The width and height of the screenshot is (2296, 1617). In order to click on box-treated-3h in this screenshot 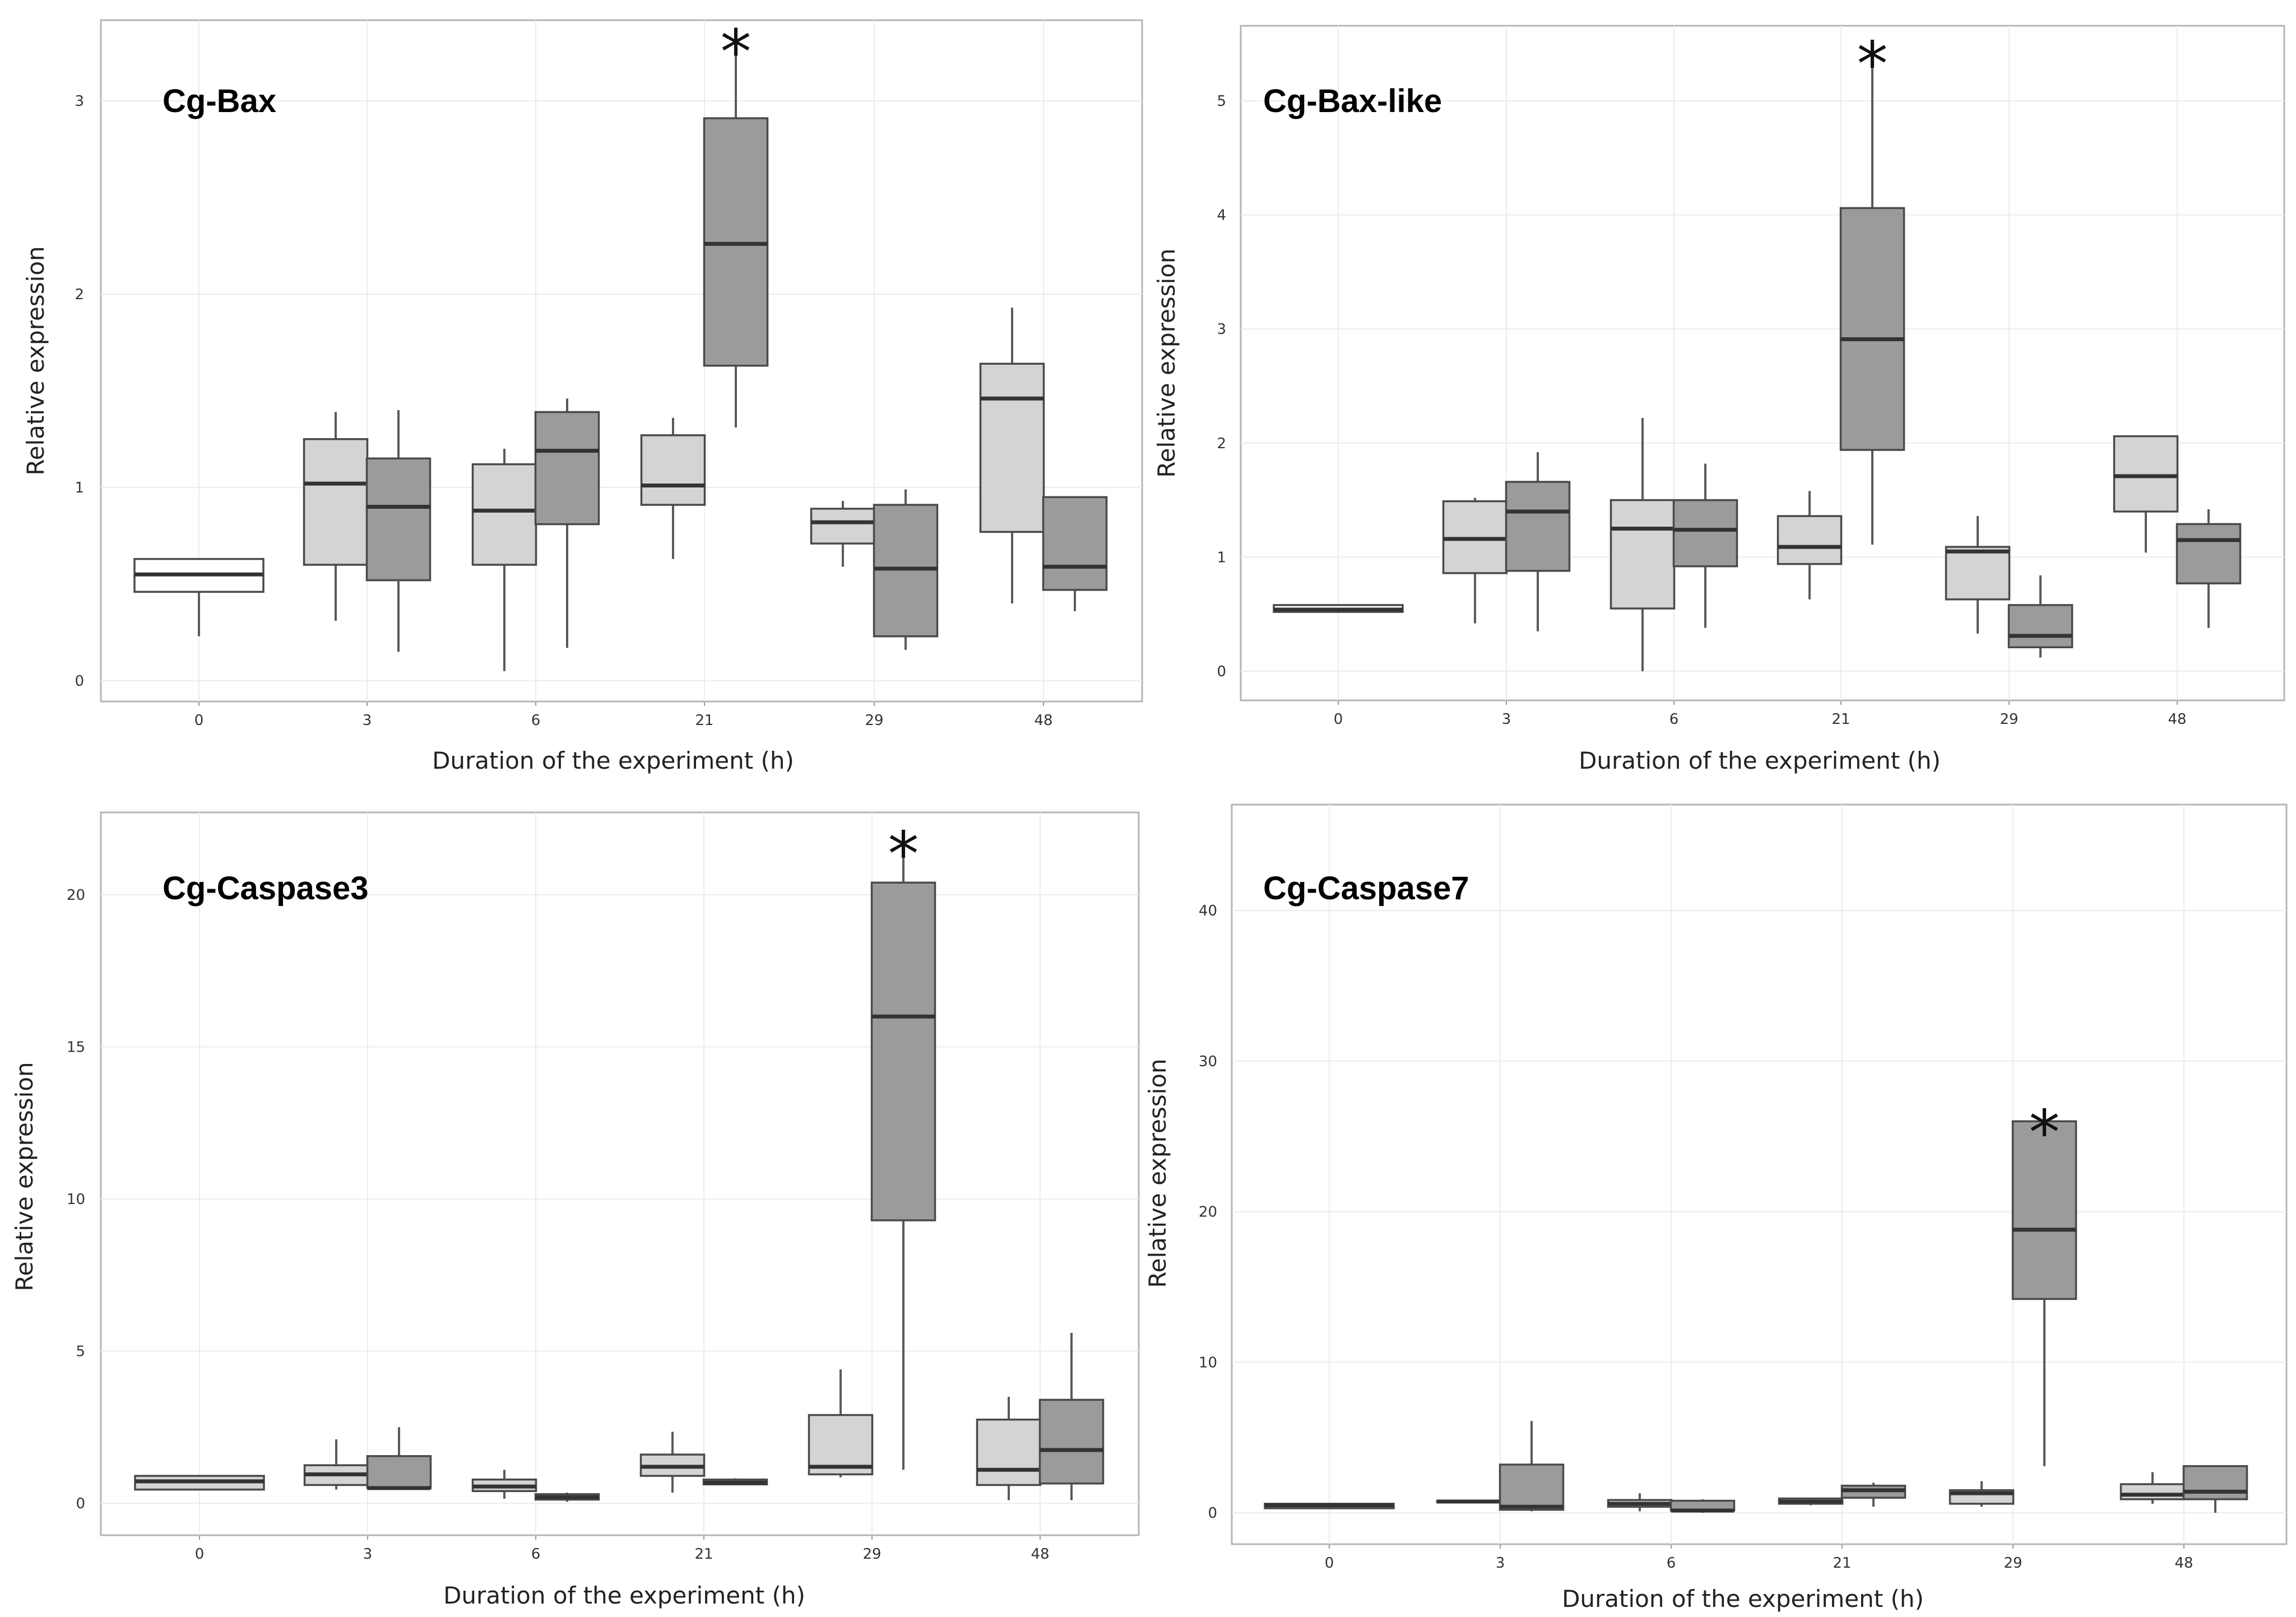, I will do `click(1538, 541)`.